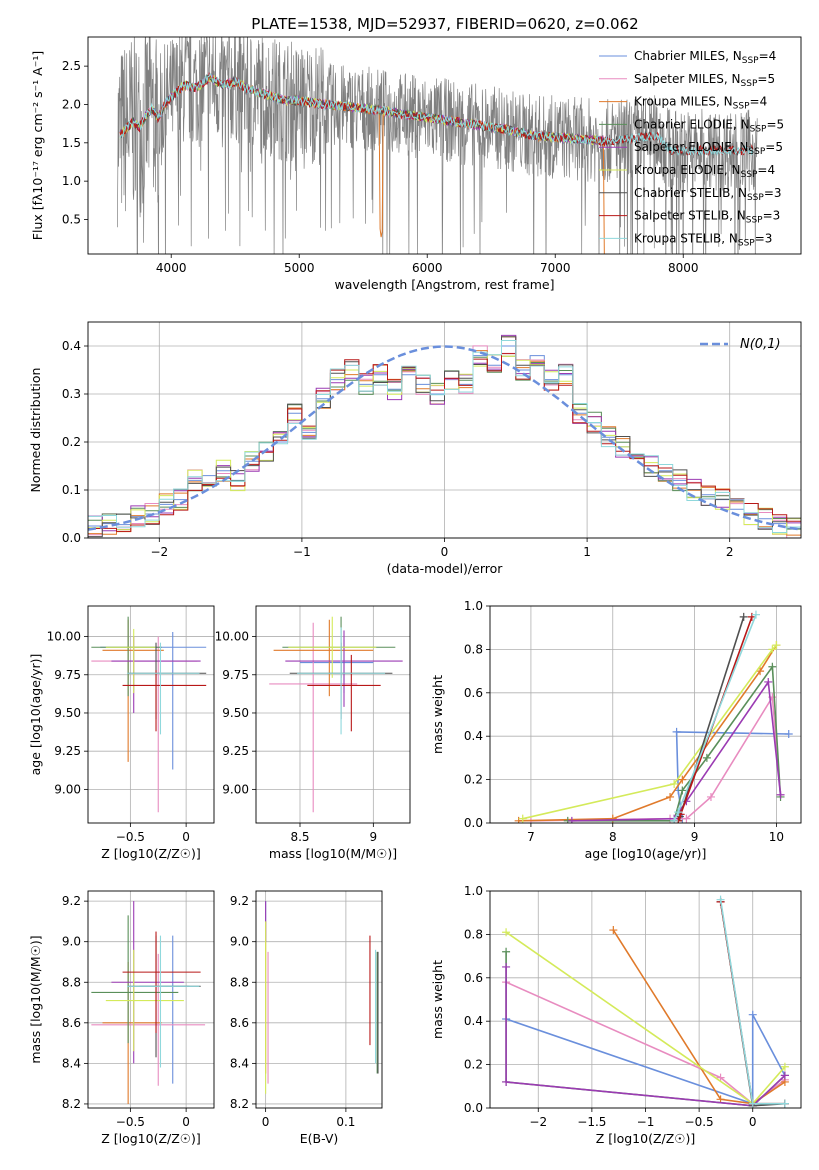 This screenshot has height=1170, width=819. I want to click on legend-label: Kroupa ELODIE, NSSP=4, so click(704, 171).